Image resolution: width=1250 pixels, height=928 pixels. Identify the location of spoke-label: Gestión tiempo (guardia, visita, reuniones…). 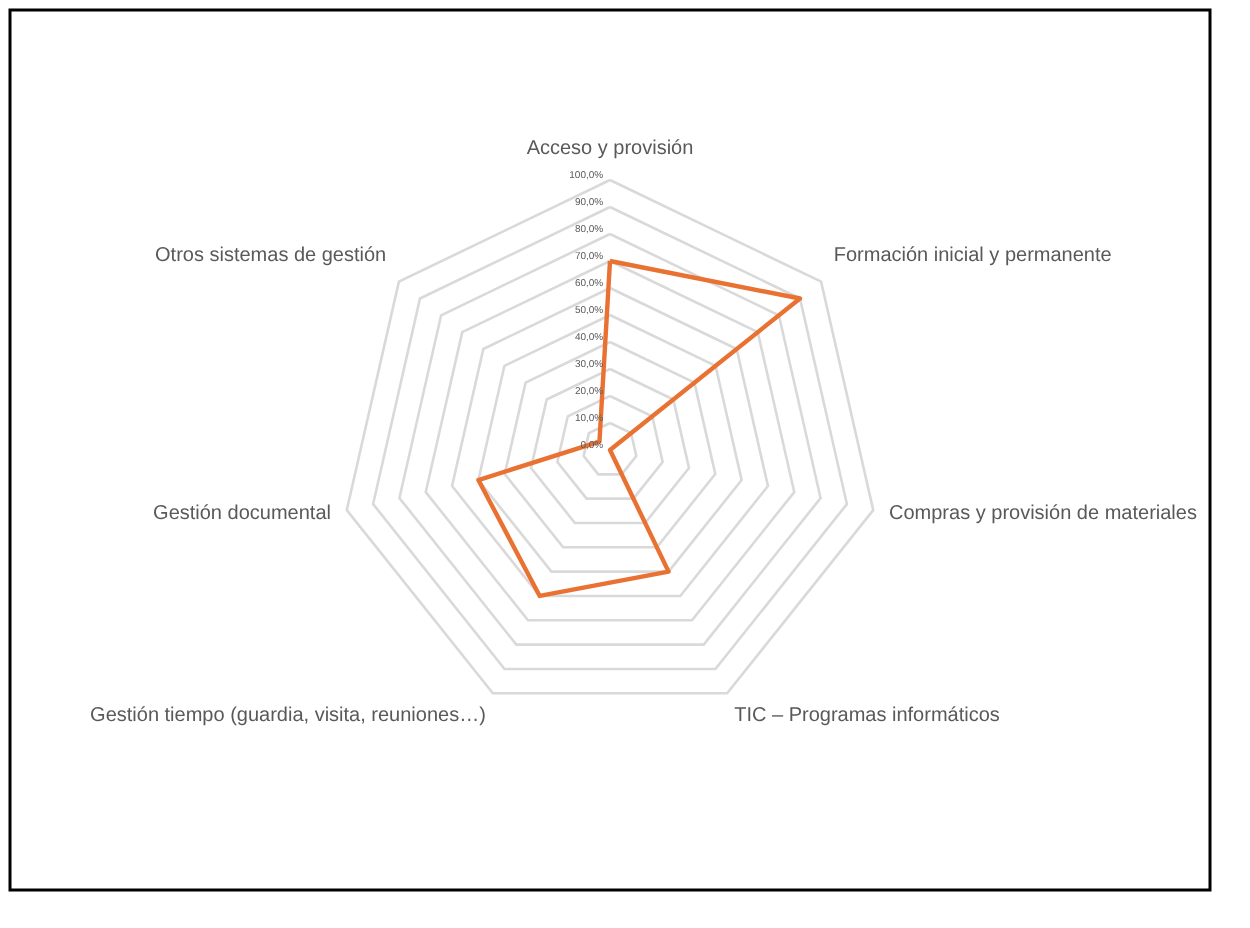
(288, 716).